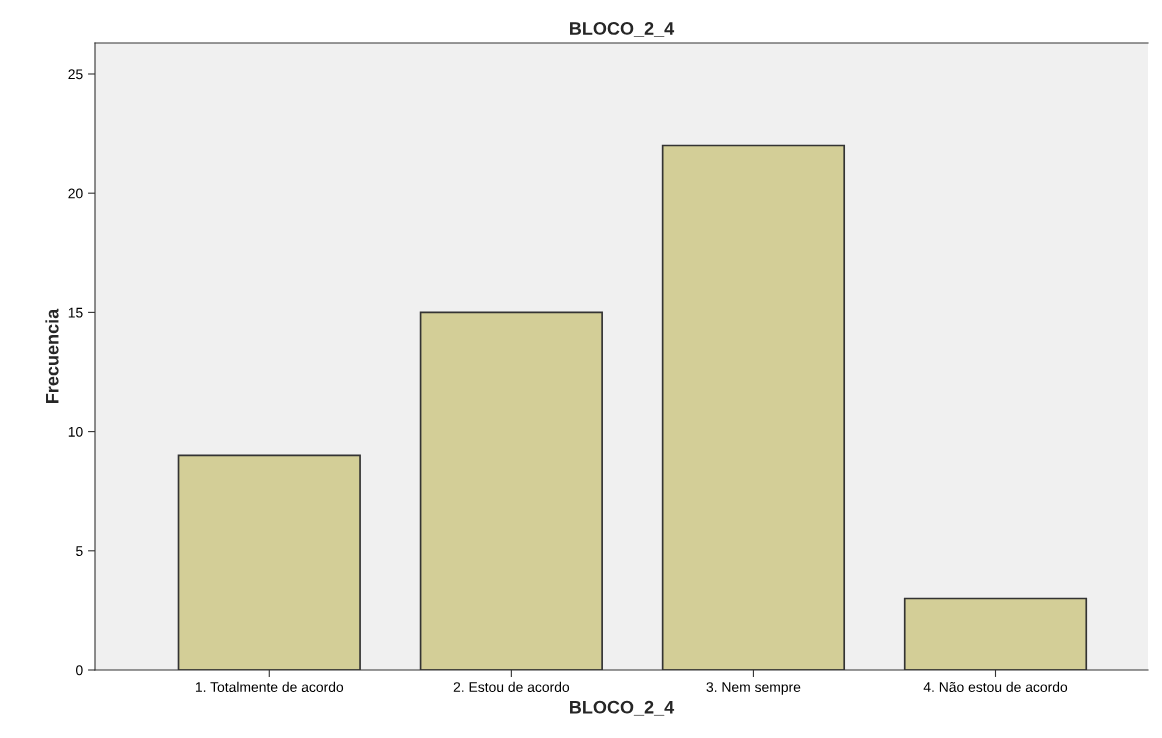  What do you see at coordinates (269, 687) in the screenshot?
I see `x-tick-label: 1. Totalmente de acordo` at bounding box center [269, 687].